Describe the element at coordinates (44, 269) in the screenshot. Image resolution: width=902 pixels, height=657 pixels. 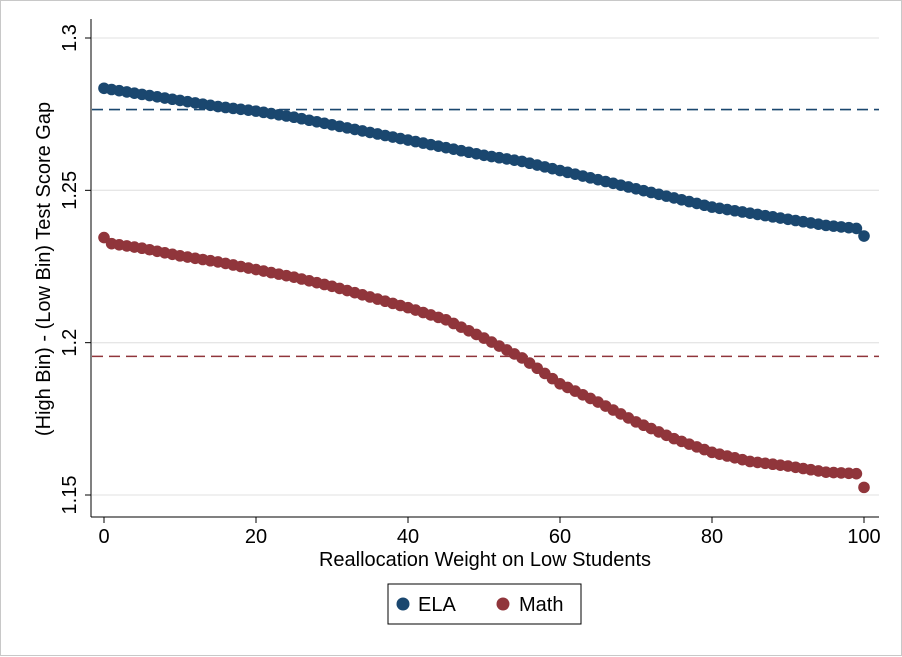
I see `y-axis-title: (High Bin) - (Low Bin) Test Score Gap` at that location.